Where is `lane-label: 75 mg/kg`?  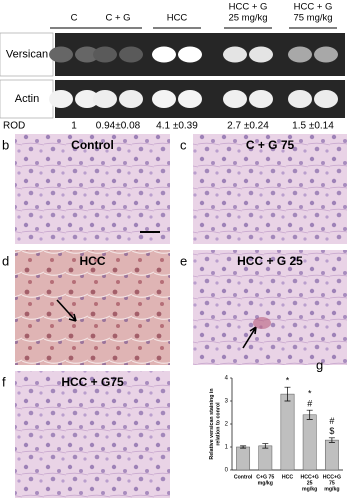 lane-label: 75 mg/kg is located at coordinates (312, 18).